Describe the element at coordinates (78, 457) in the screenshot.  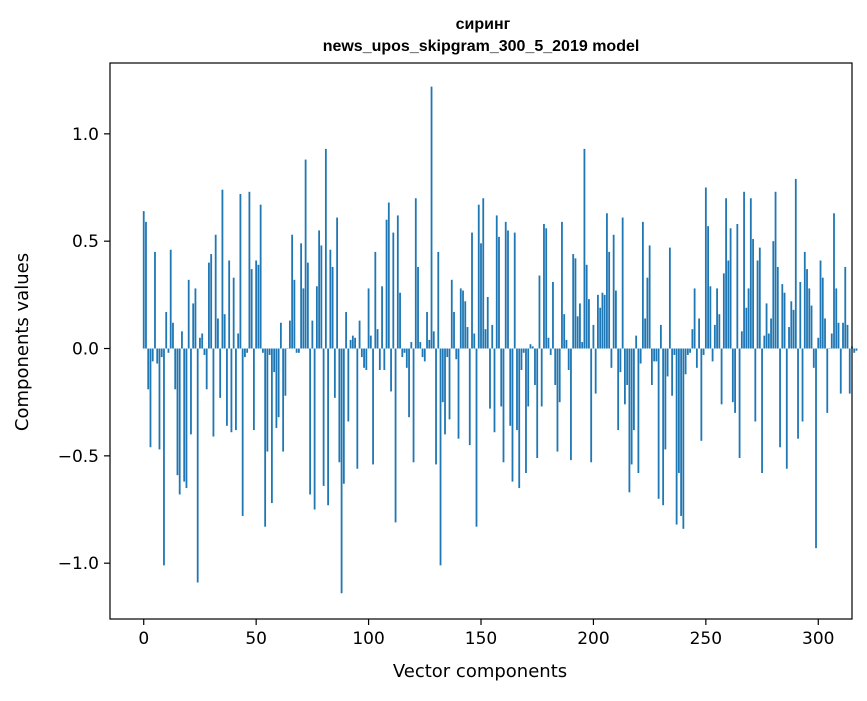
I see `y-tick-label-1: −0.5` at that location.